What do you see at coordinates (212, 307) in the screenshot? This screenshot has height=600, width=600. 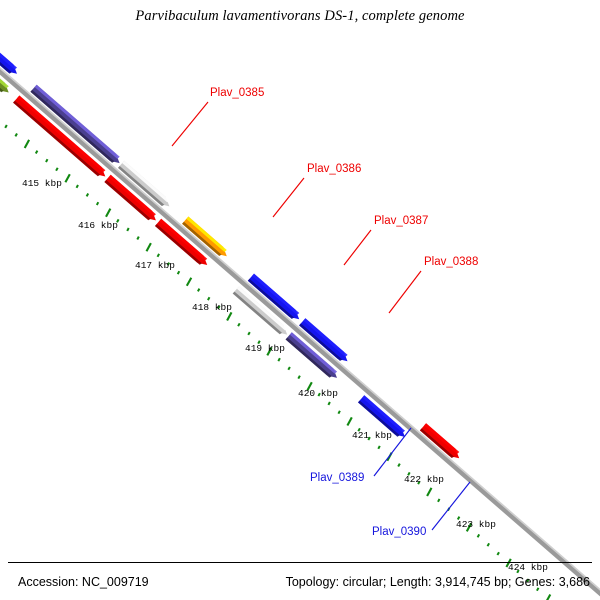 I see `scale-tick-label: 418 kbp` at bounding box center [212, 307].